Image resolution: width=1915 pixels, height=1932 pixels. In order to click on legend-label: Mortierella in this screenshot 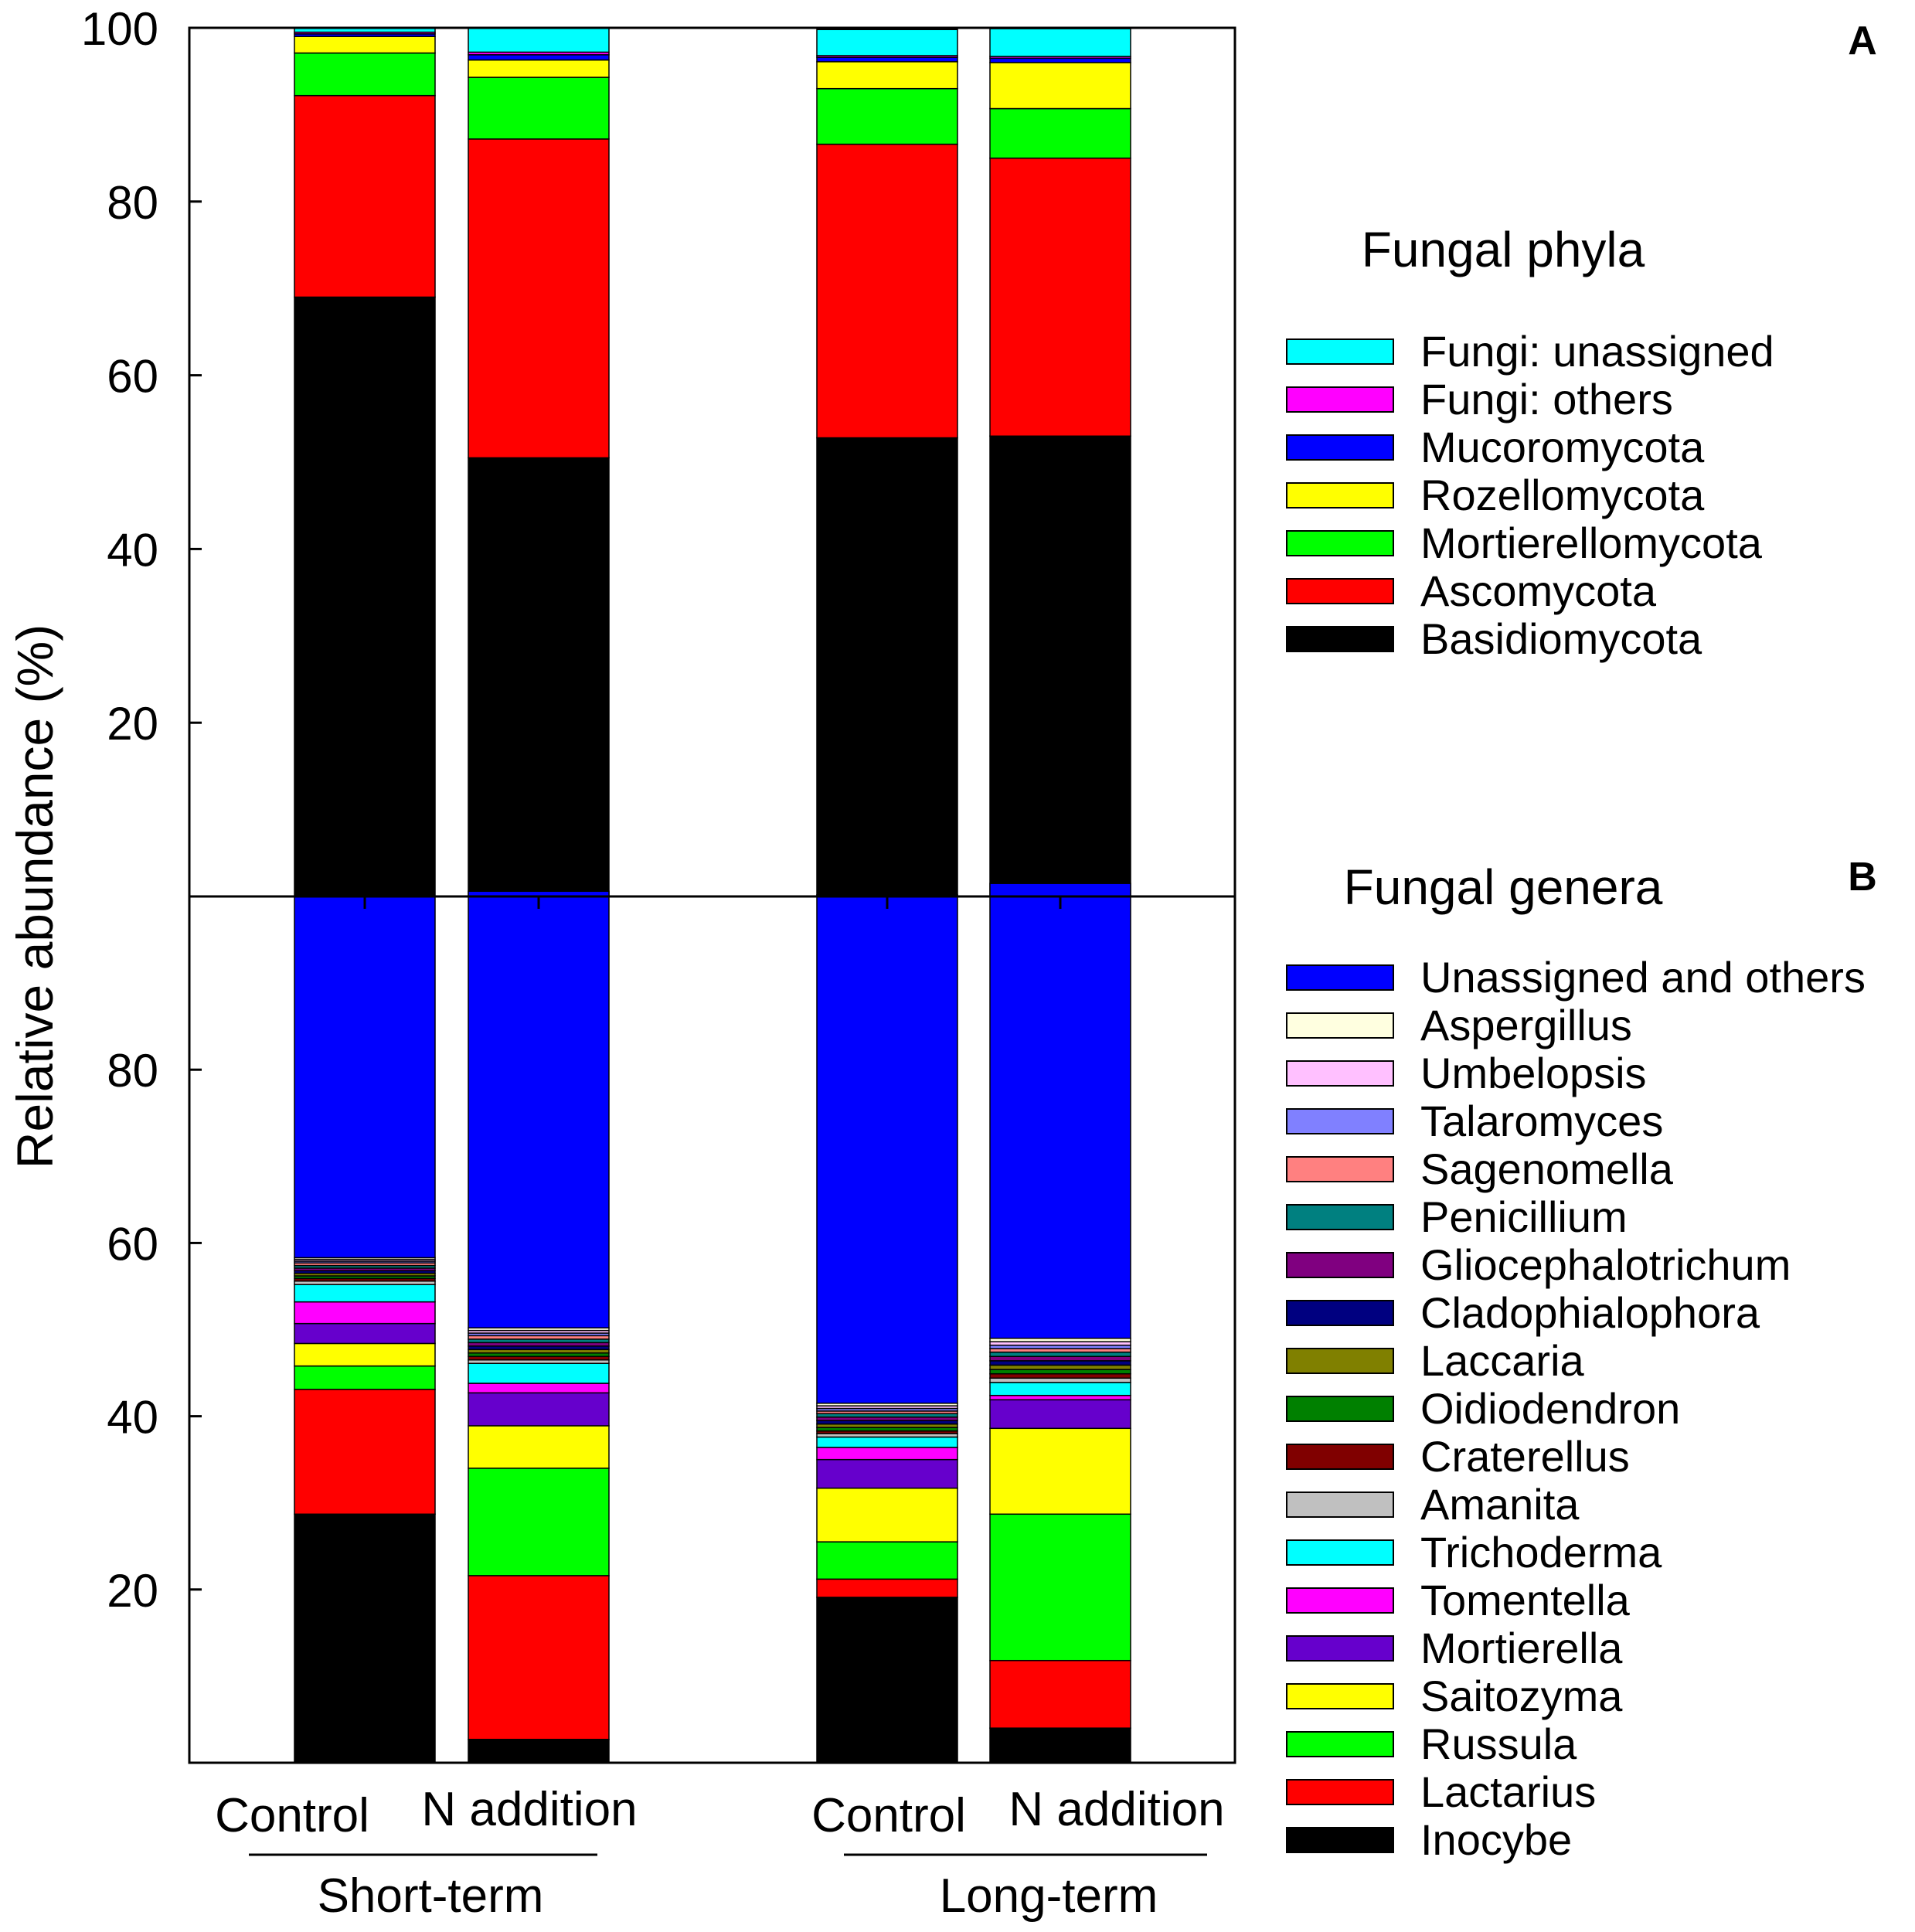, I will do `click(1521, 1648)`.